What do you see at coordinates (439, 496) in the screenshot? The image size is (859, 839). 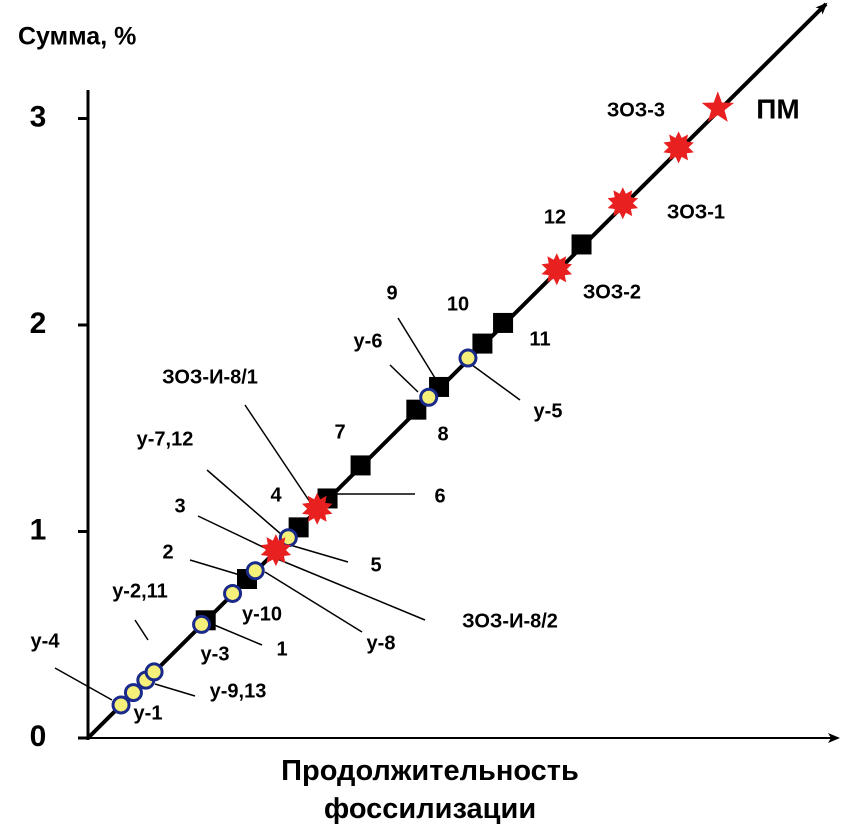 I see `point-label: 6` at bounding box center [439, 496].